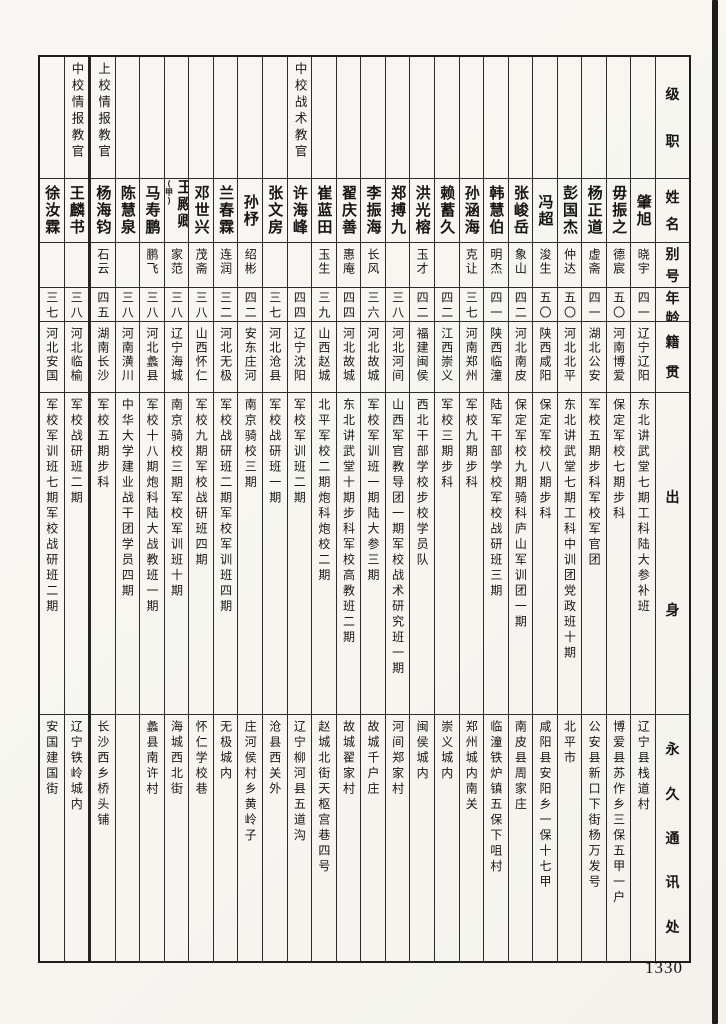 This screenshot has height=1024, width=726. Describe the element at coordinates (373, 355) in the screenshot. I see `native-value: 河北故城` at that location.